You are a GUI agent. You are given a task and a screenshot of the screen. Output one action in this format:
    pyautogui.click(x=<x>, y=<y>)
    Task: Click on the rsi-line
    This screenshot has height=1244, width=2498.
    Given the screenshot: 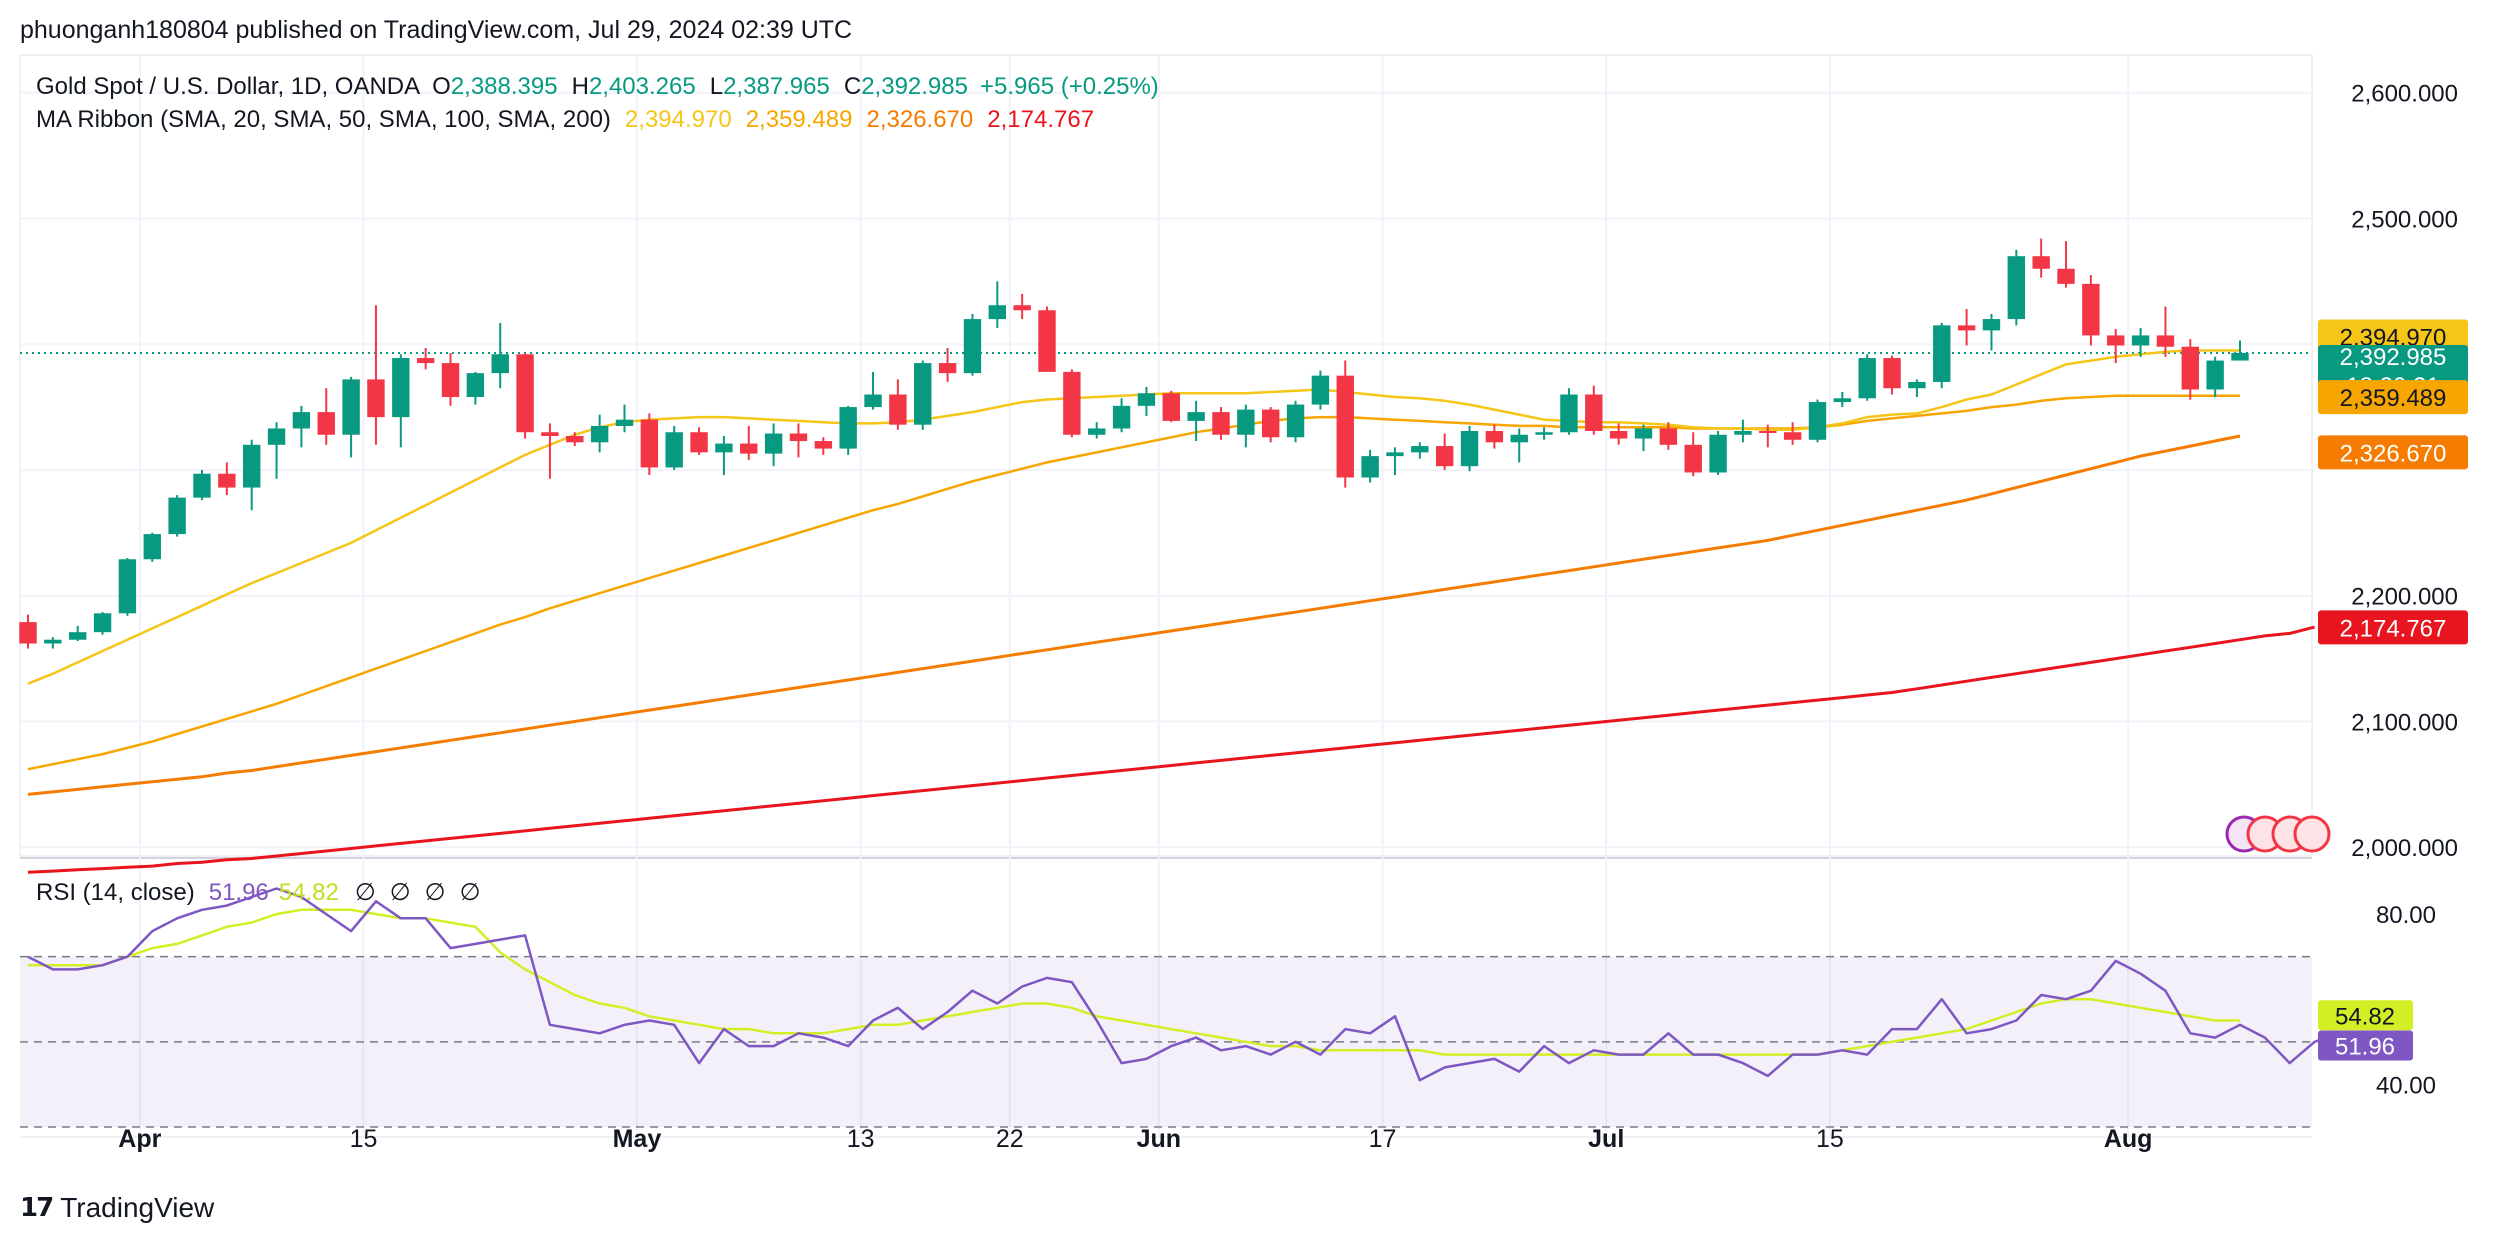 What is the action you would take?
    pyautogui.click(x=1183, y=984)
    